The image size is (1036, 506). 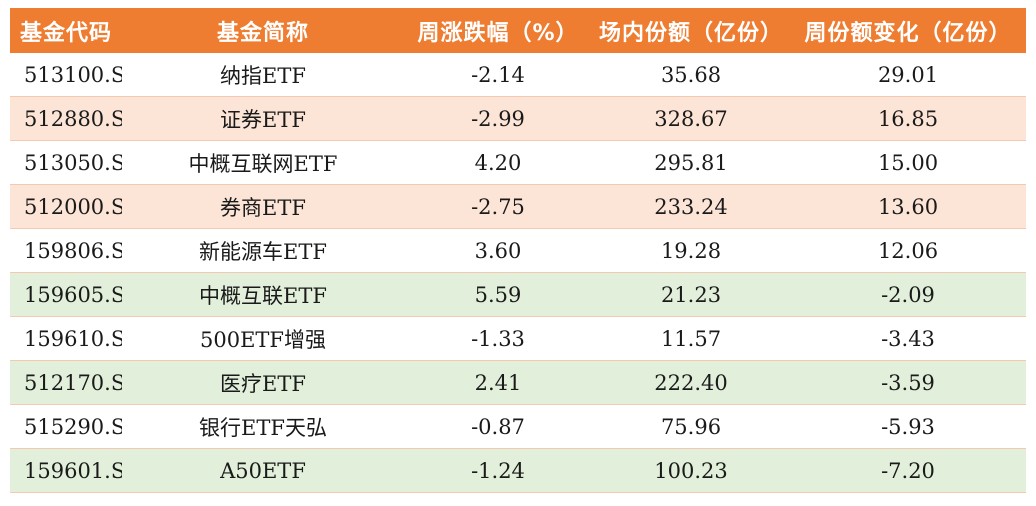 I want to click on weekly-change-cell: -1.33, so click(x=498, y=338).